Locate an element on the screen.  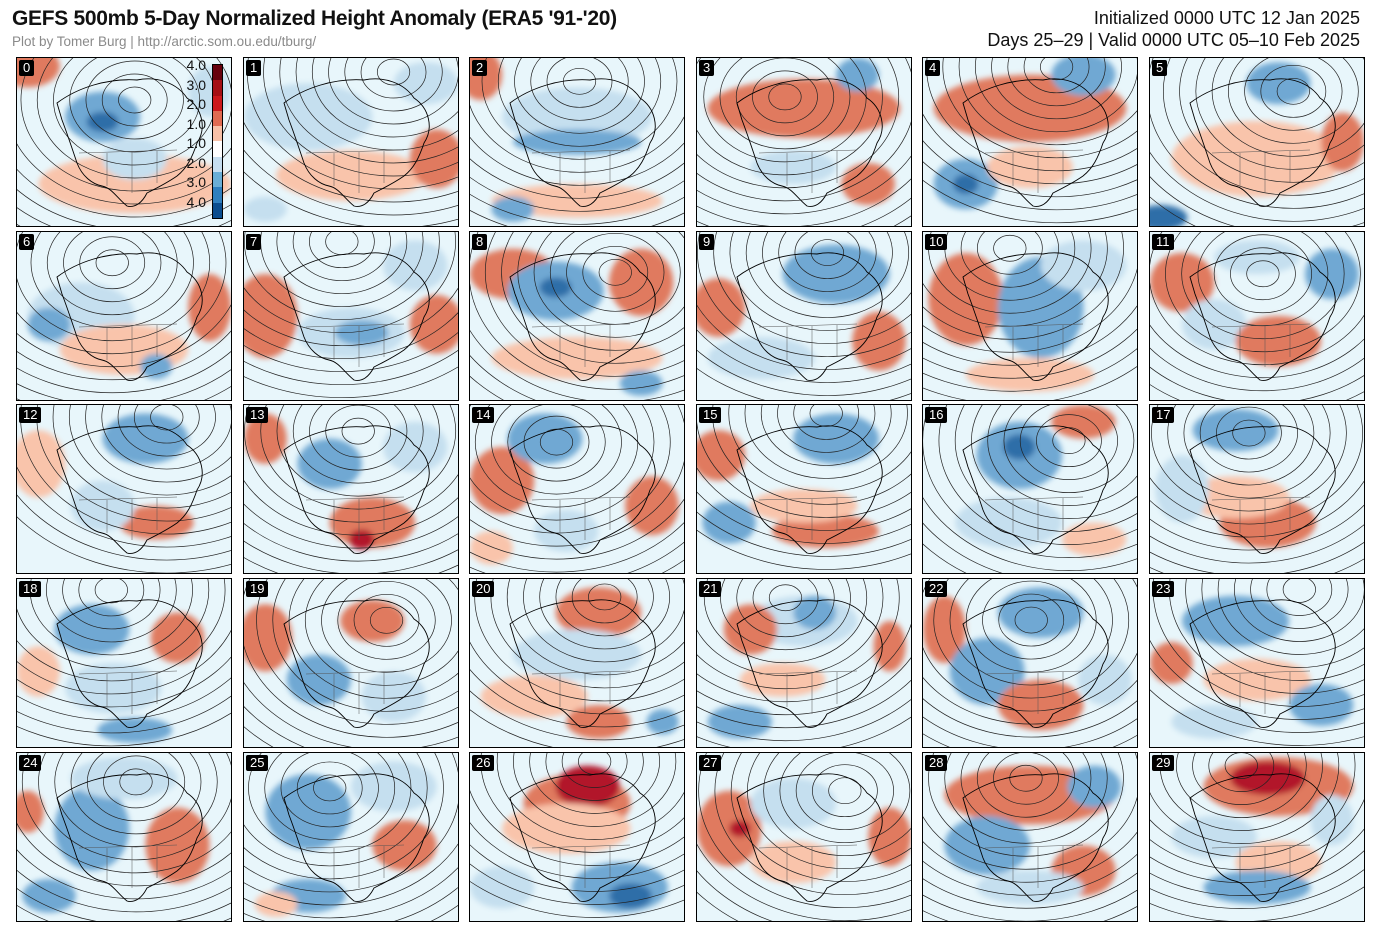
panel-number: 17 is located at coordinates (1163, 415).